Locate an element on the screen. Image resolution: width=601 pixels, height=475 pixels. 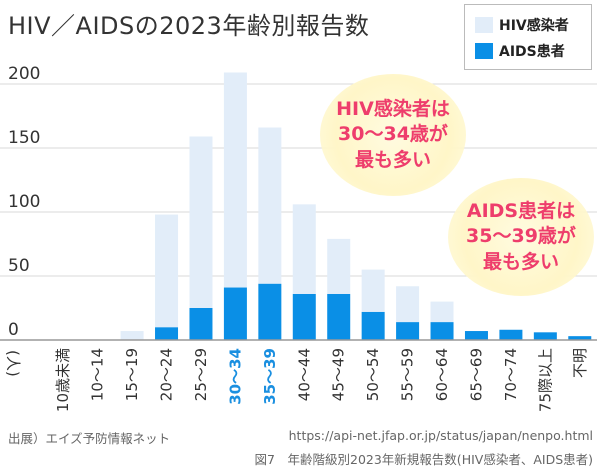
x-tick-label: 20～24 is located at coordinates (167, 374).